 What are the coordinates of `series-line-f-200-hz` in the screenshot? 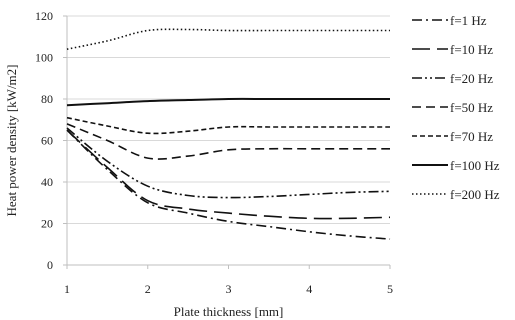 It's located at (228, 39).